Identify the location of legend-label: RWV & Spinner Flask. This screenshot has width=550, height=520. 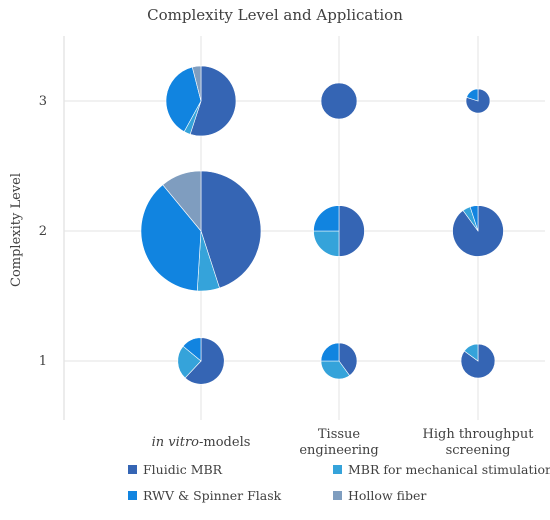
(212, 495).